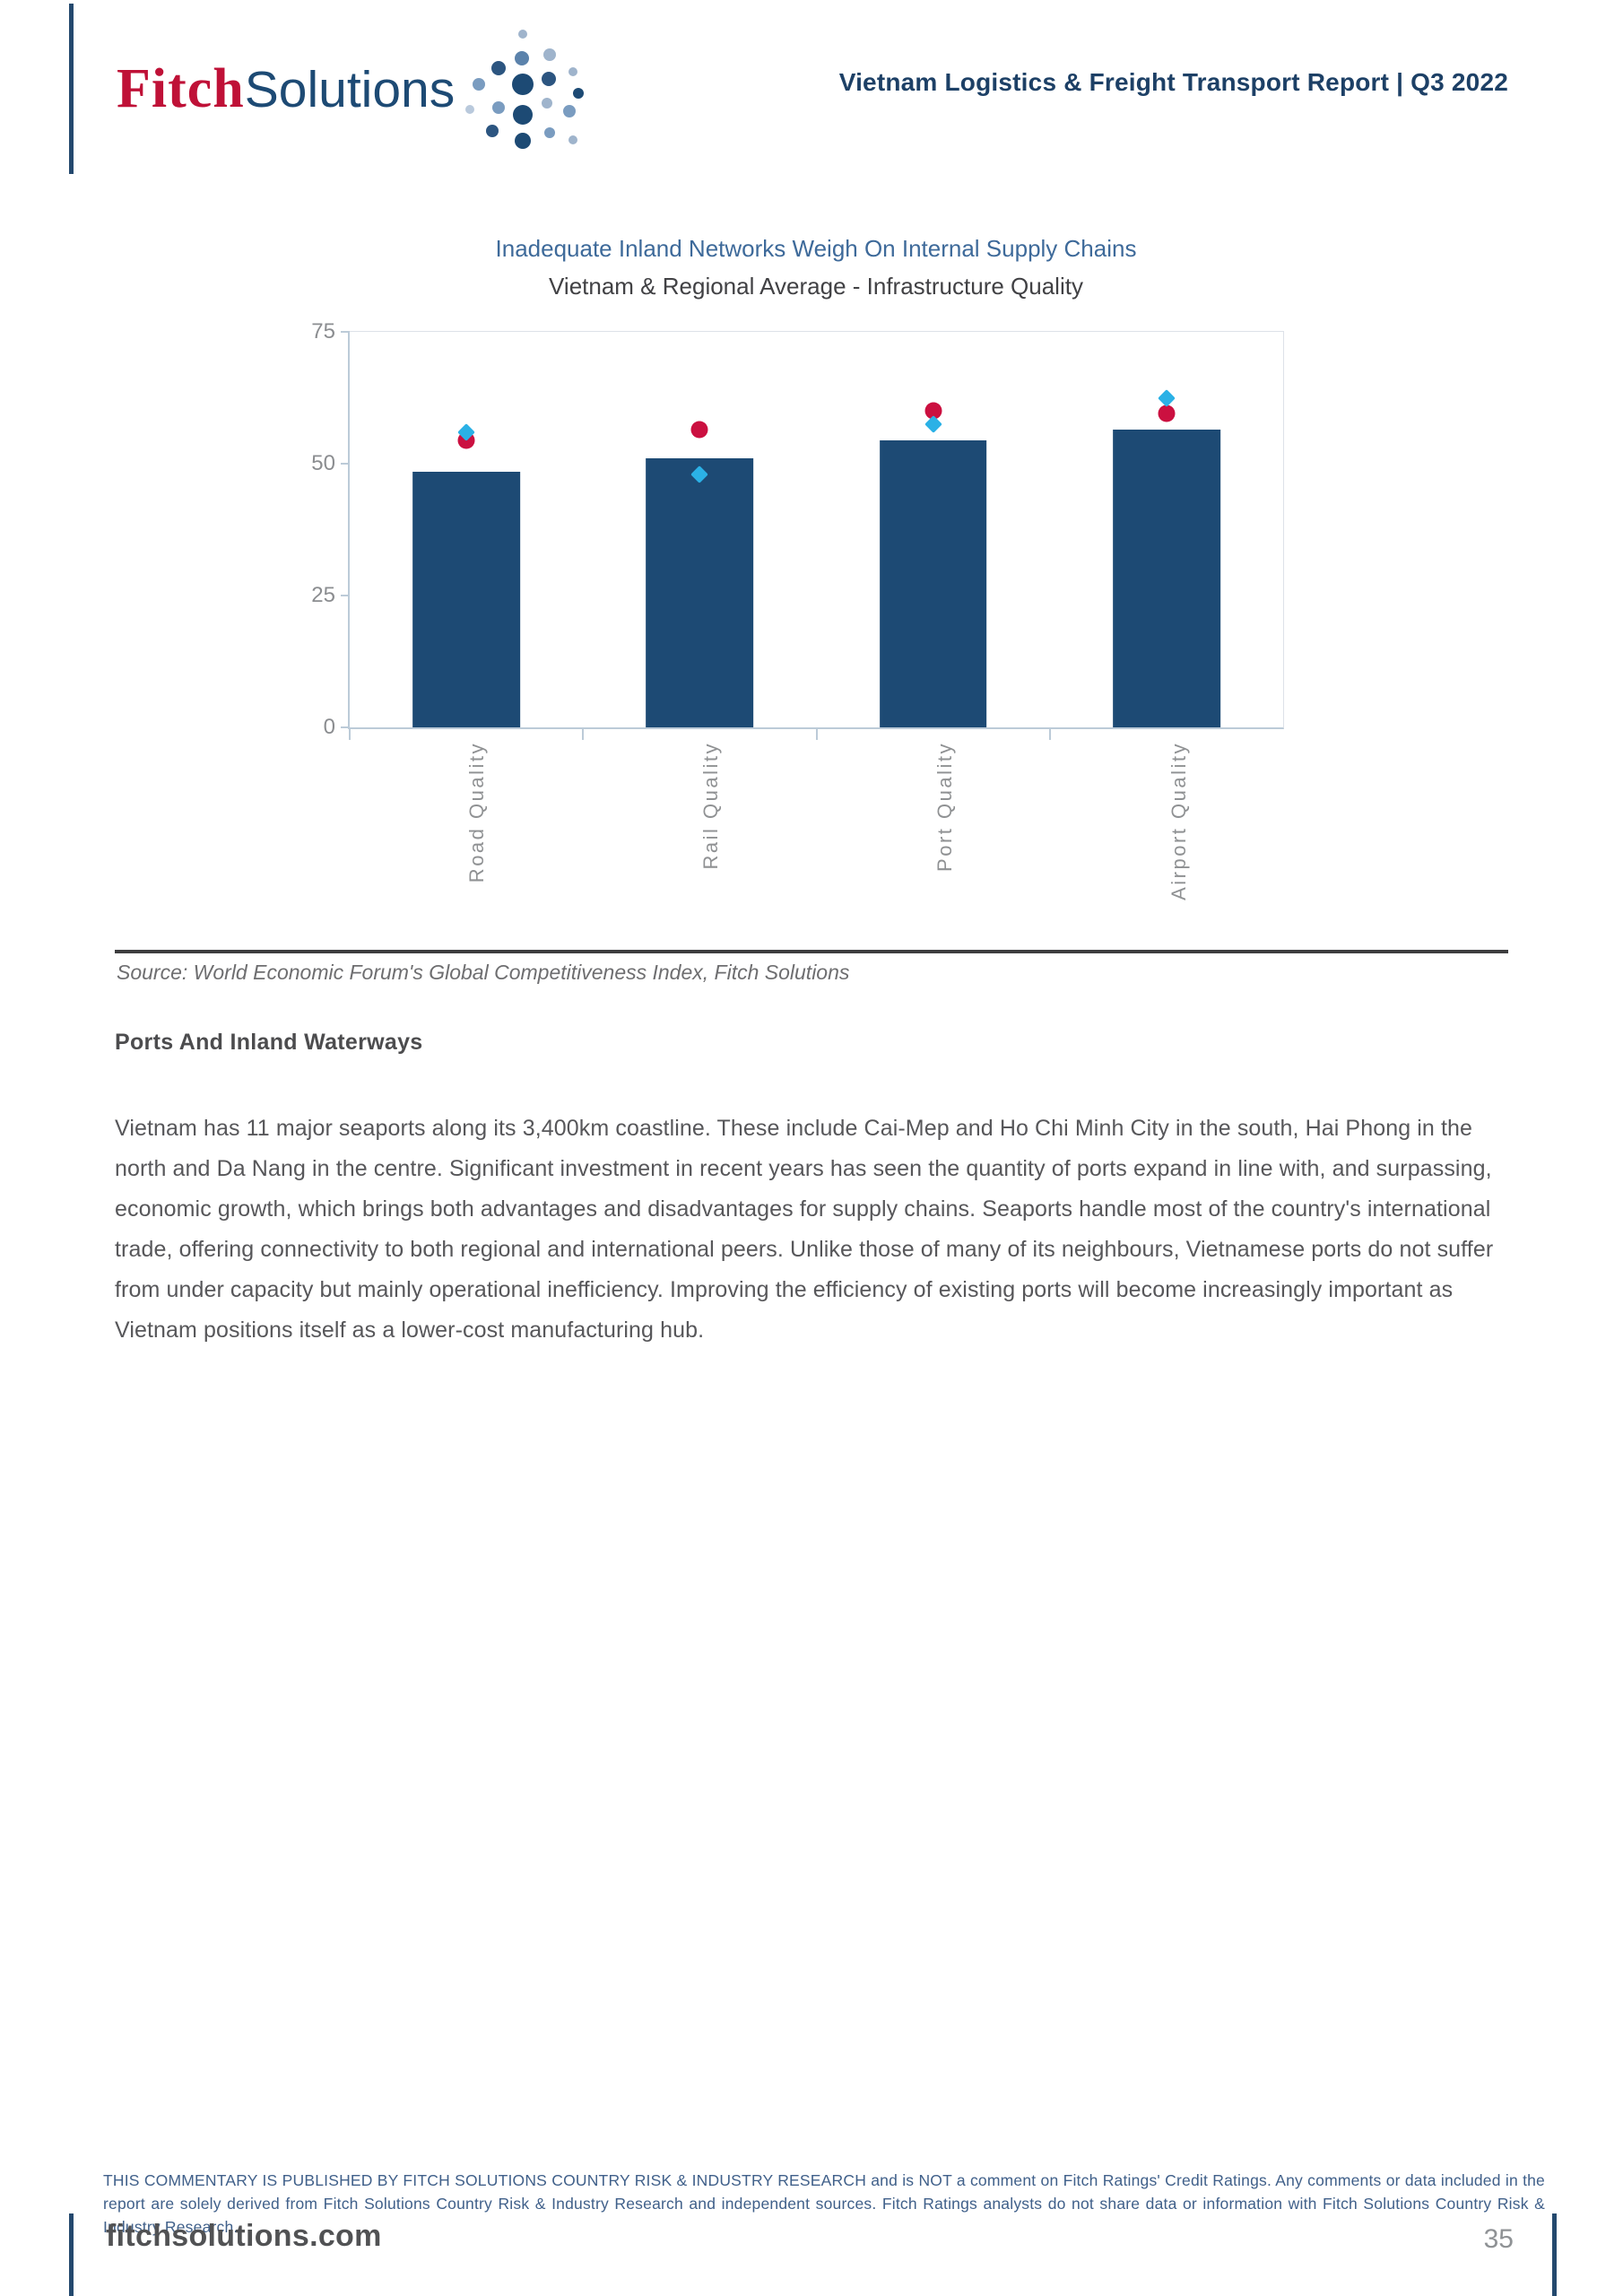 The image size is (1623, 2296). Describe the element at coordinates (933, 583) in the screenshot. I see `bar-port-quality` at that location.